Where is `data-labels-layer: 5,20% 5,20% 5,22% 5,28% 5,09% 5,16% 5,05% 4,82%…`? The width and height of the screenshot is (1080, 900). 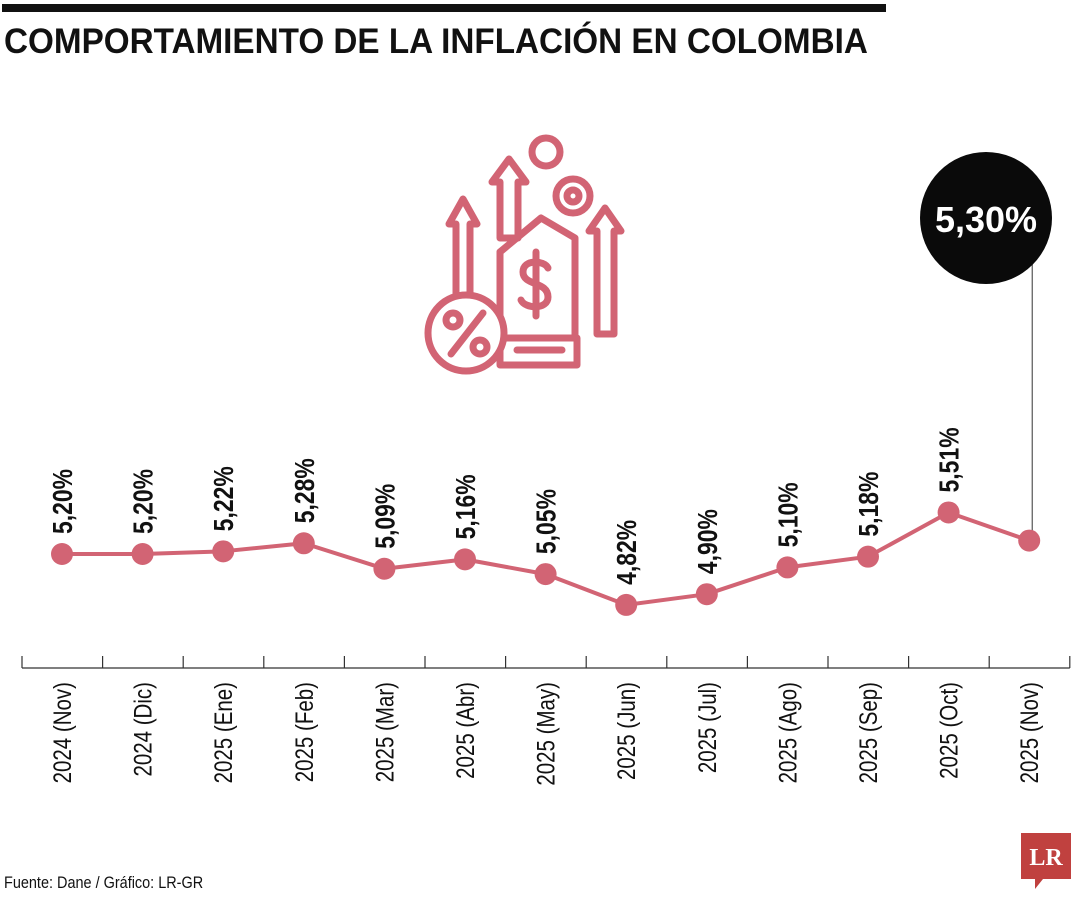 data-labels-layer: 5,20% 5,20% 5,22% 5,28% 5,09% 5,16% 5,05% 4,82%… is located at coordinates (506, 506).